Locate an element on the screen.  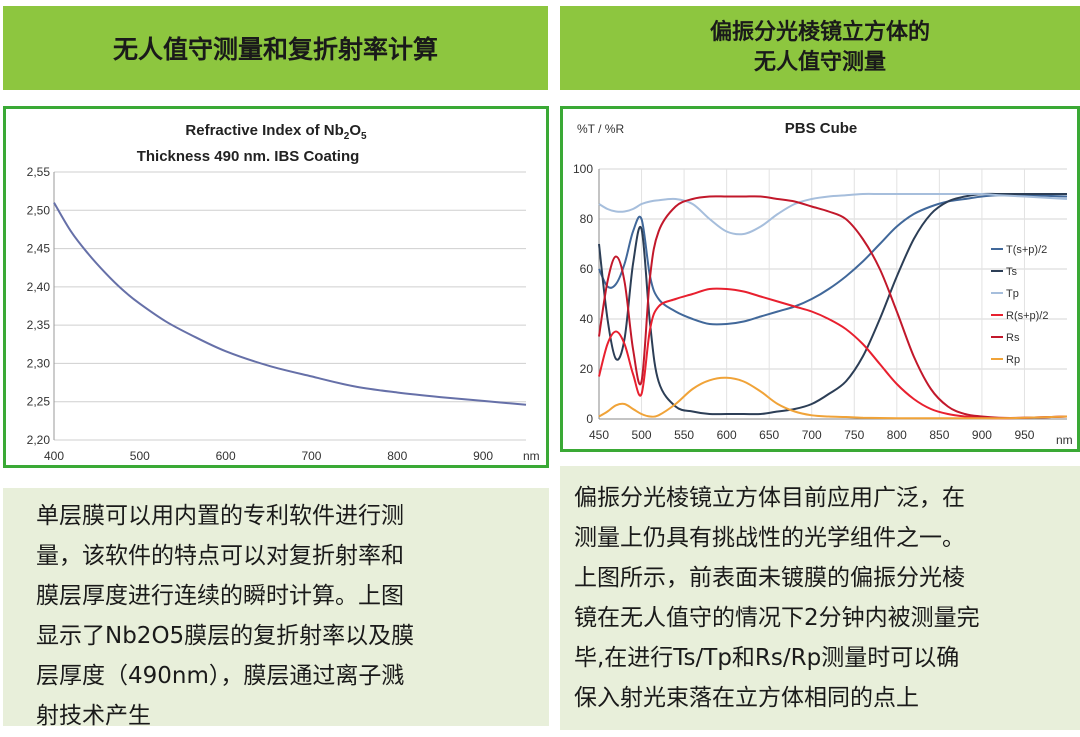
chart1-x-tick-label: 900 is located at coordinates (483, 456).